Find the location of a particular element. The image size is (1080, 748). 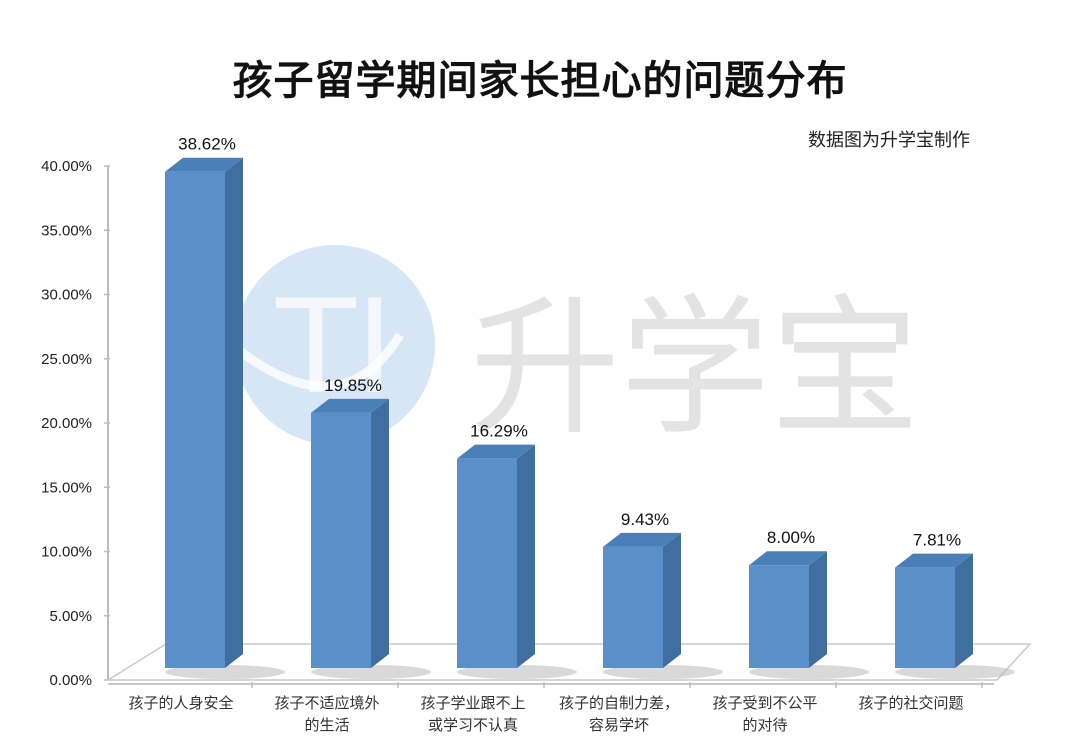

bar-value-label: 8.00% is located at coordinates (791, 537).